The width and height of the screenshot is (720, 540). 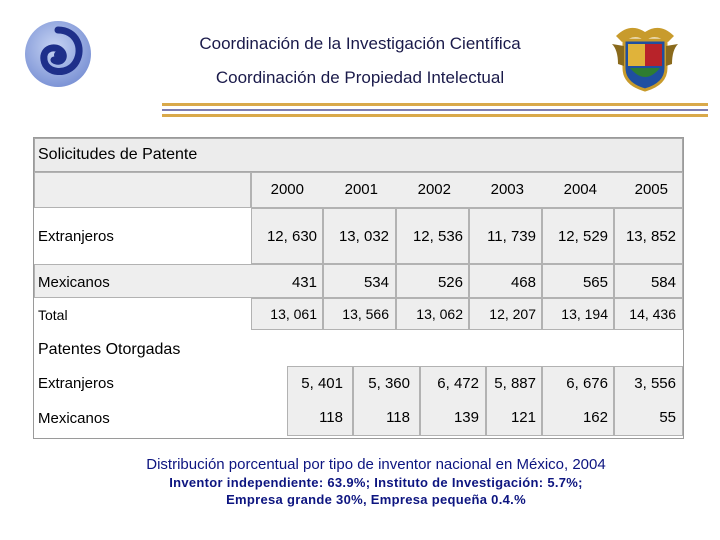 What do you see at coordinates (466, 417) in the screenshot?
I see `value-cell: 139` at bounding box center [466, 417].